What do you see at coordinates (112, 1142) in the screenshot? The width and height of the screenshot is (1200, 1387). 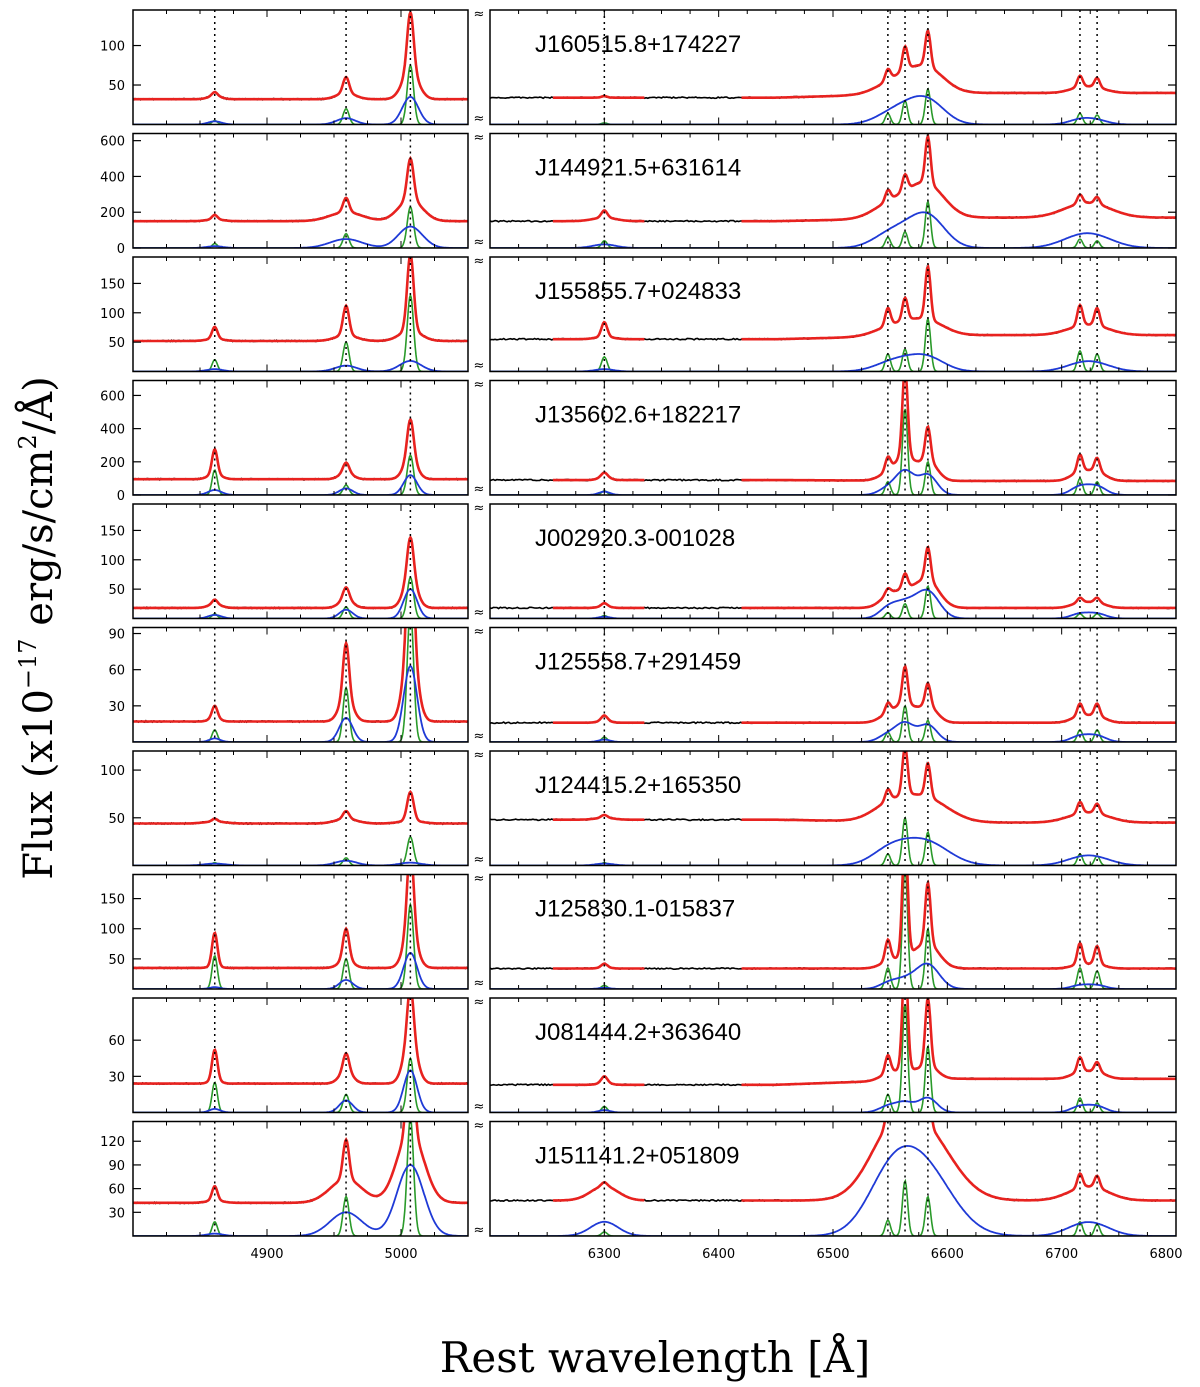 I see `ytick-label-3: 120` at bounding box center [112, 1142].